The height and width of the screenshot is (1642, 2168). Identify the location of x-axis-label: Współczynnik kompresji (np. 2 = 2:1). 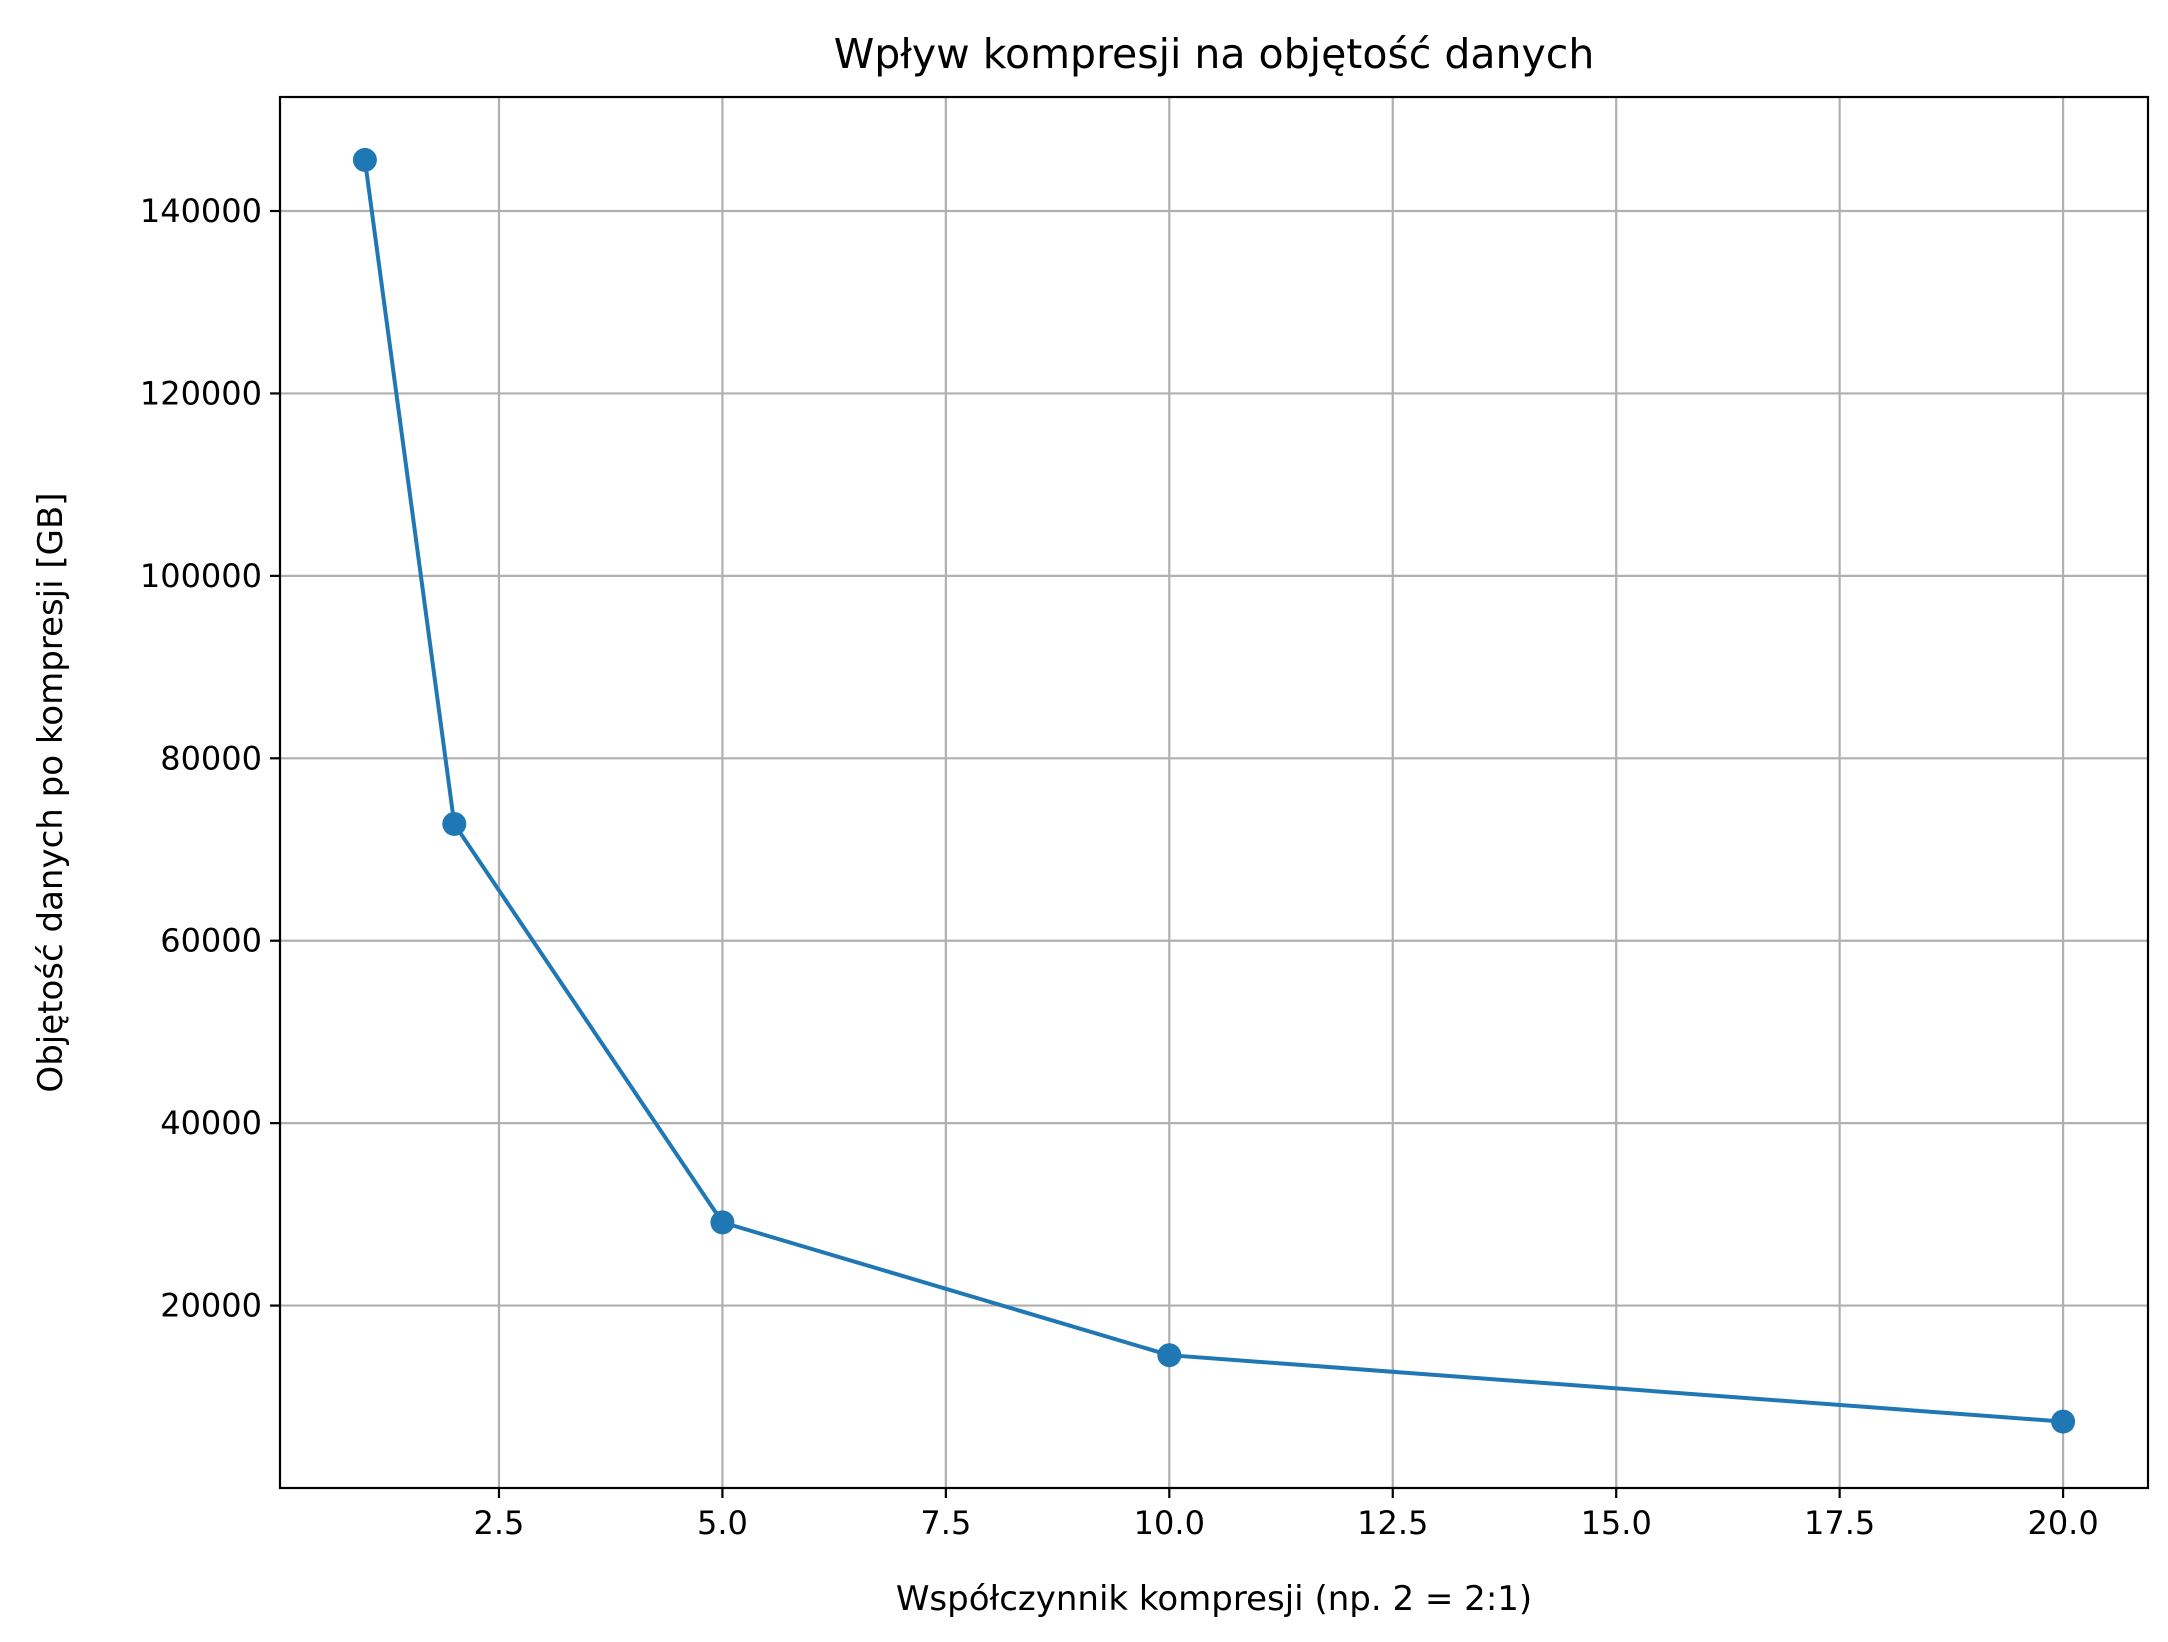
(1214, 1599).